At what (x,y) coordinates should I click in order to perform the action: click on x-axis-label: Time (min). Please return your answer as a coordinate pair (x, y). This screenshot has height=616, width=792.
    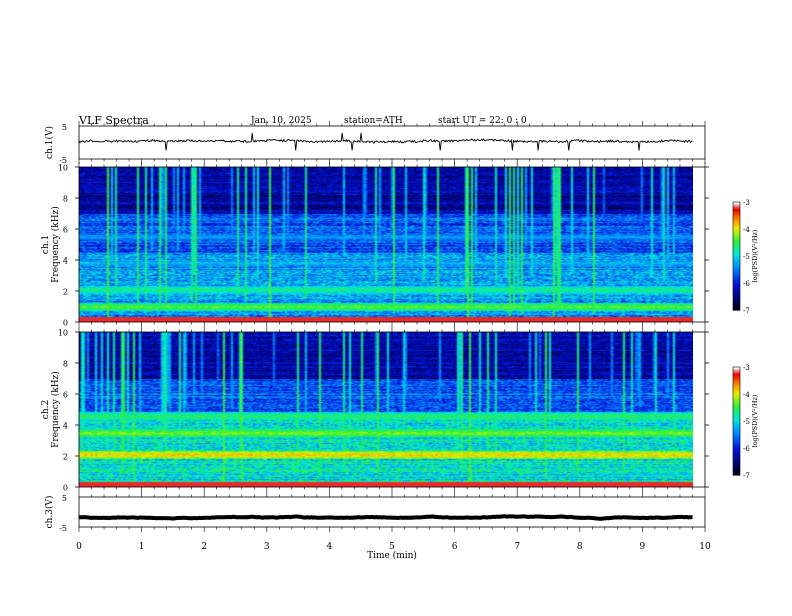
    Looking at the image, I should click on (392, 555).